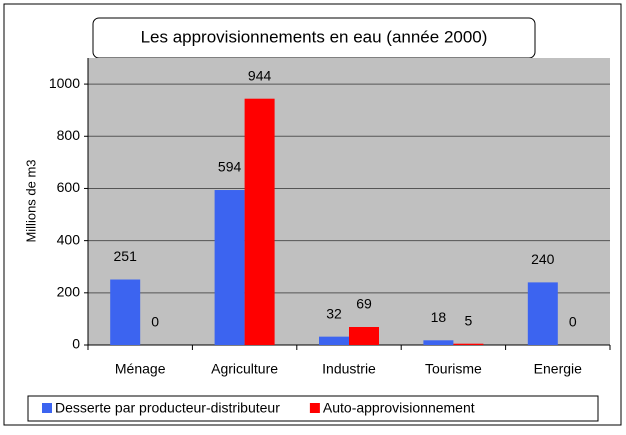 This screenshot has height=435, width=626. I want to click on y-tick-label: 600, so click(69, 187).